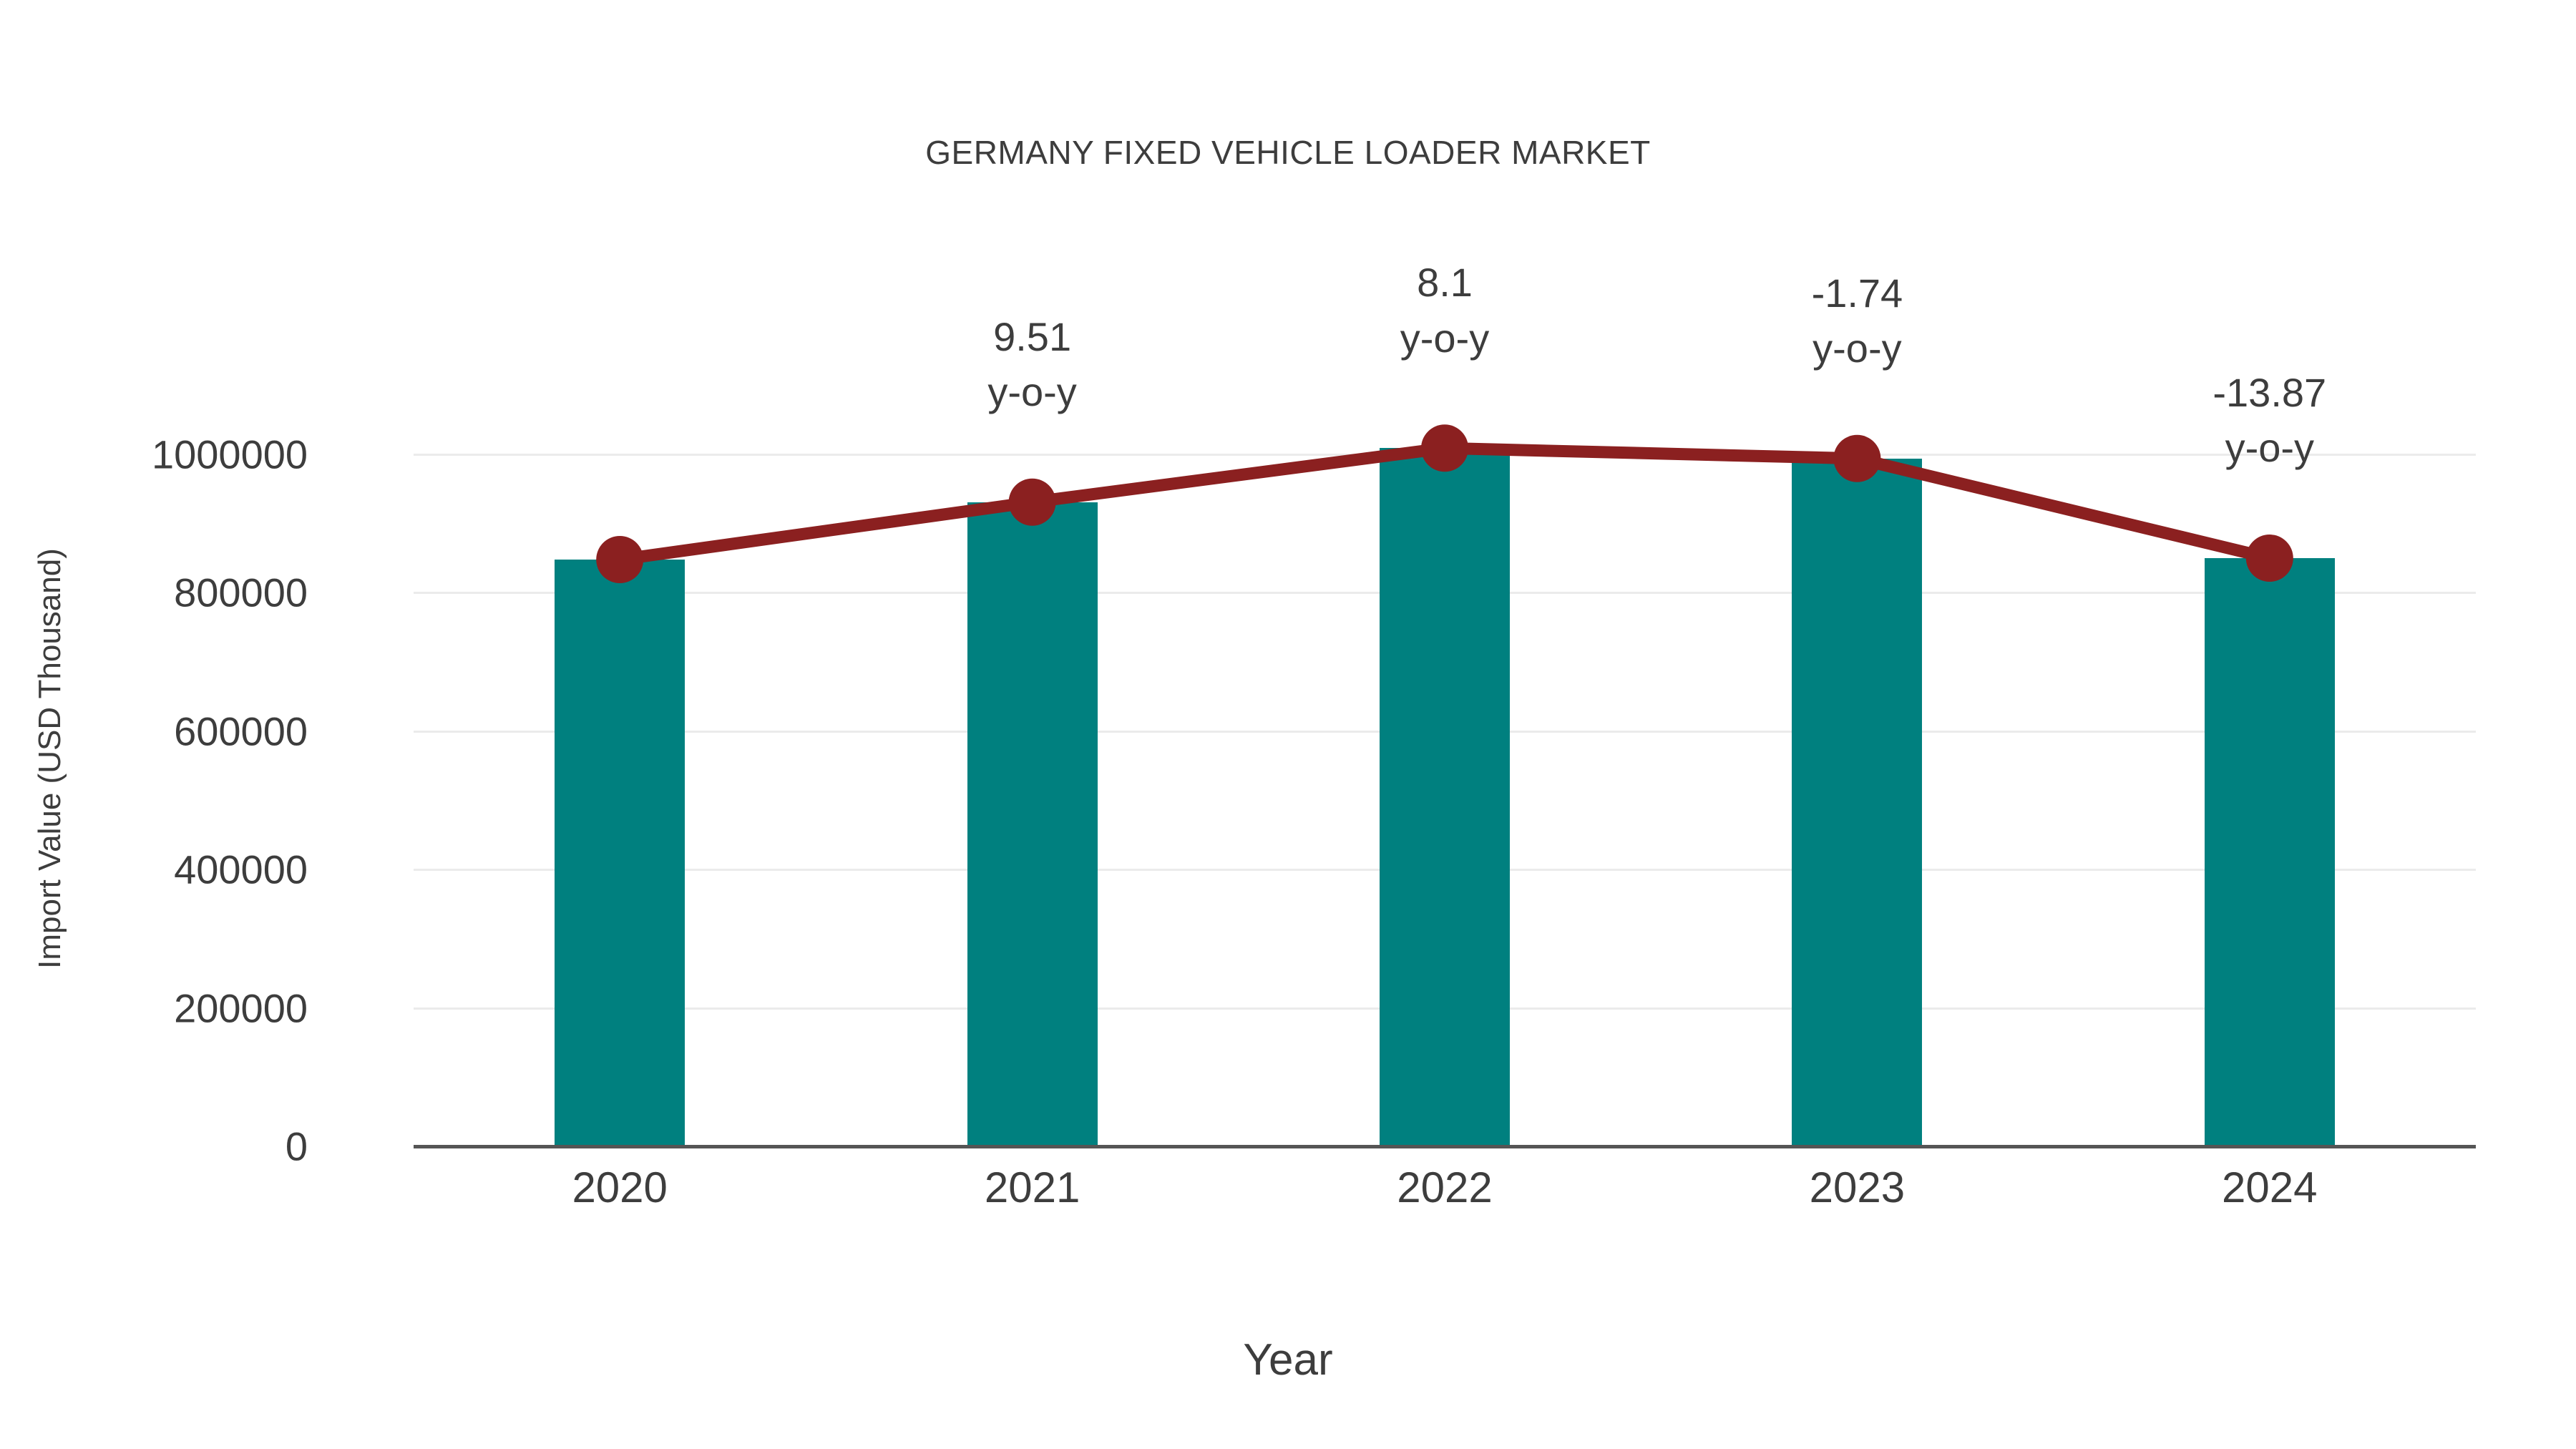  I want to click on x-tick-label: 2022, so click(1445, 1187).